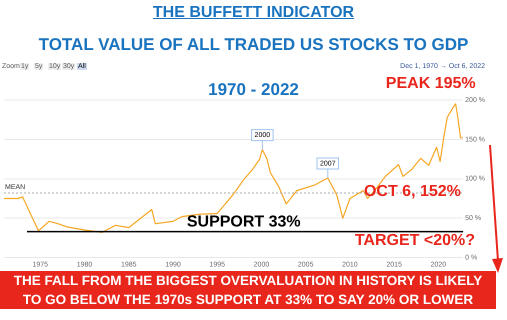 The height and width of the screenshot is (320, 507). What do you see at coordinates (254, 13) in the screenshot?
I see `chart-title: THE BUFFETT INDICATOR` at bounding box center [254, 13].